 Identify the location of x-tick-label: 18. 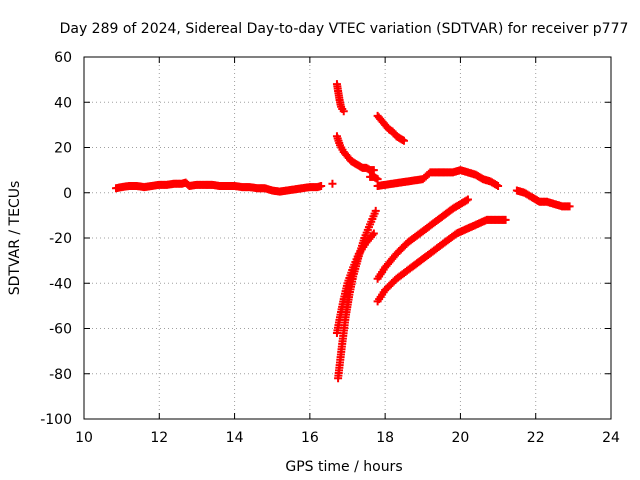
(385, 438).